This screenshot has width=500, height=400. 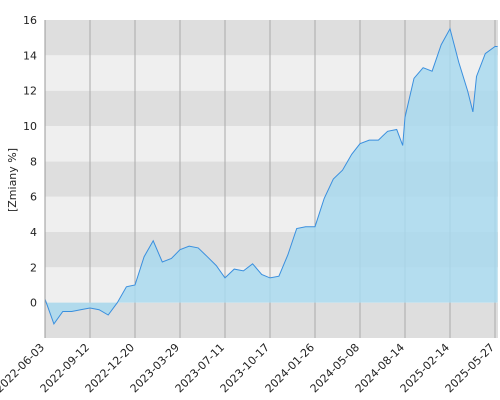 I want to click on y-tick-label: 4, so click(x=33, y=232).